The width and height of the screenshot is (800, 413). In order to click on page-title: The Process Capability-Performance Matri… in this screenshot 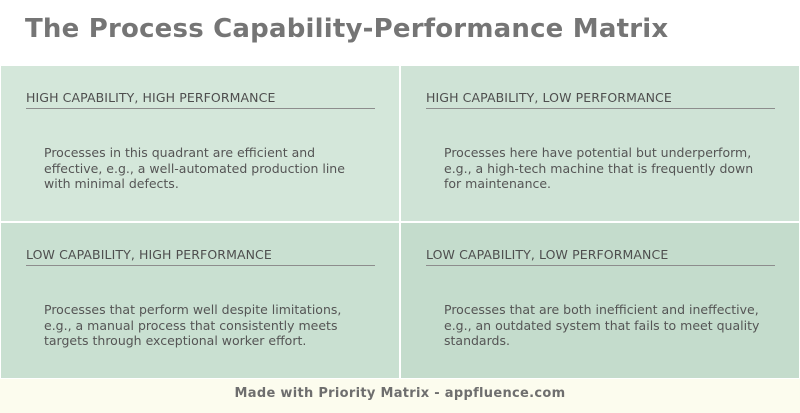, I will do `click(347, 29)`.